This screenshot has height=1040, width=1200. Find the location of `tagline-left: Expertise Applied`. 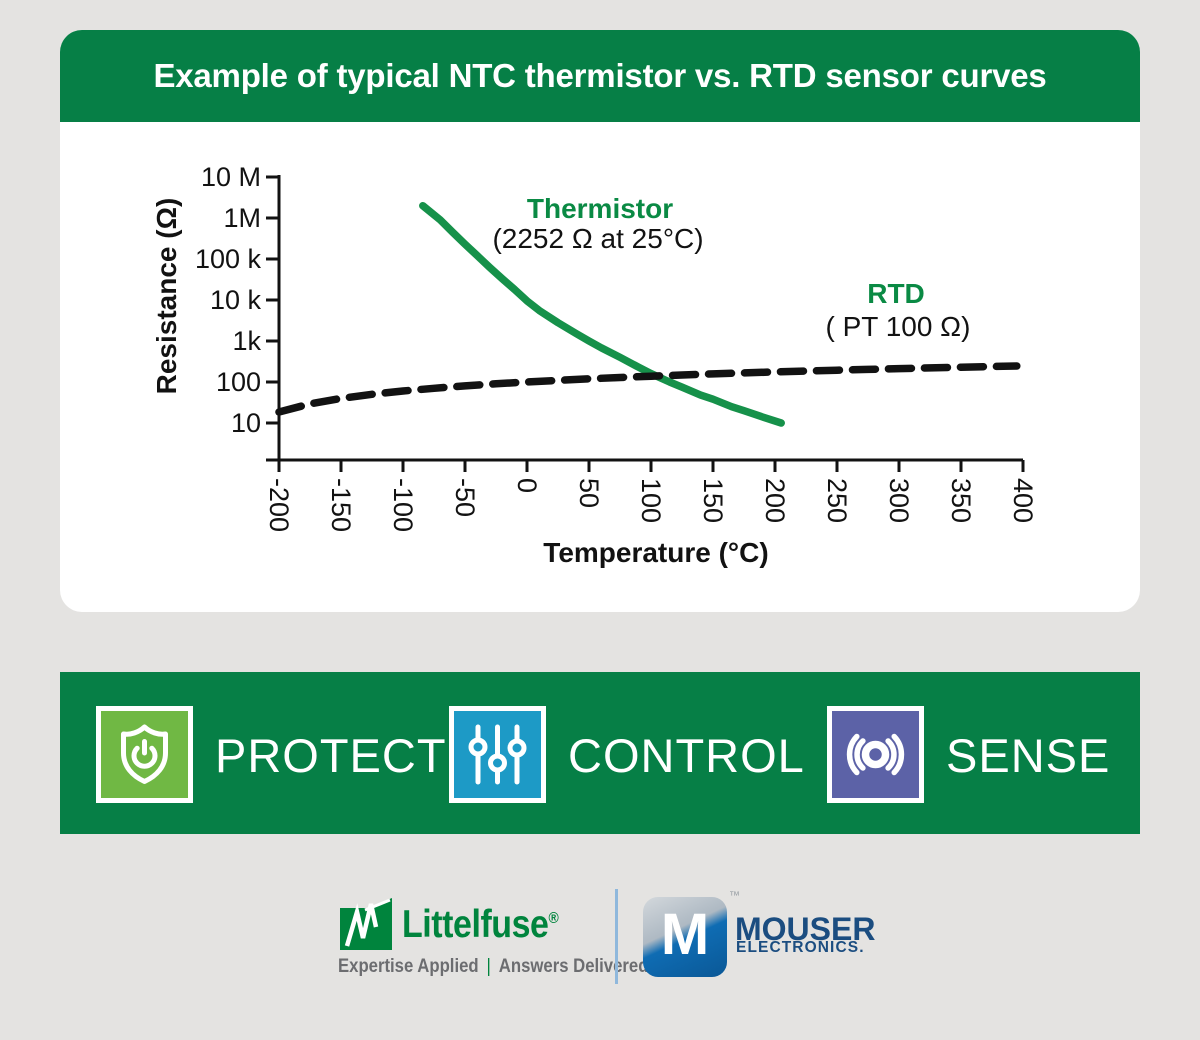

tagline-left: Expertise Applied is located at coordinates (408, 966).